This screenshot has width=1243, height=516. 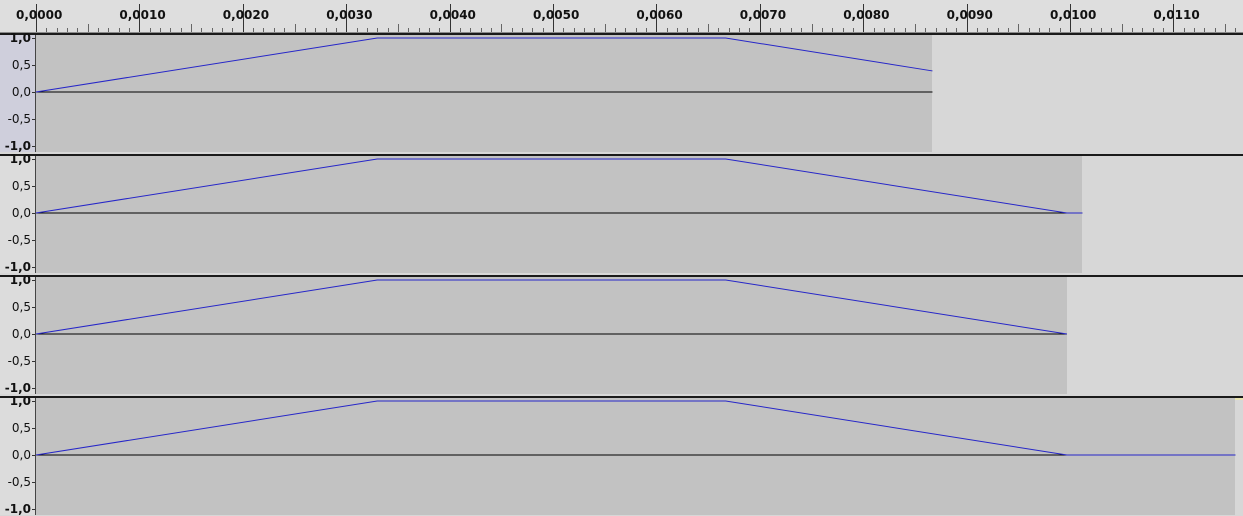 I want to click on amplitude-label: 0,0, so click(x=21, y=455).